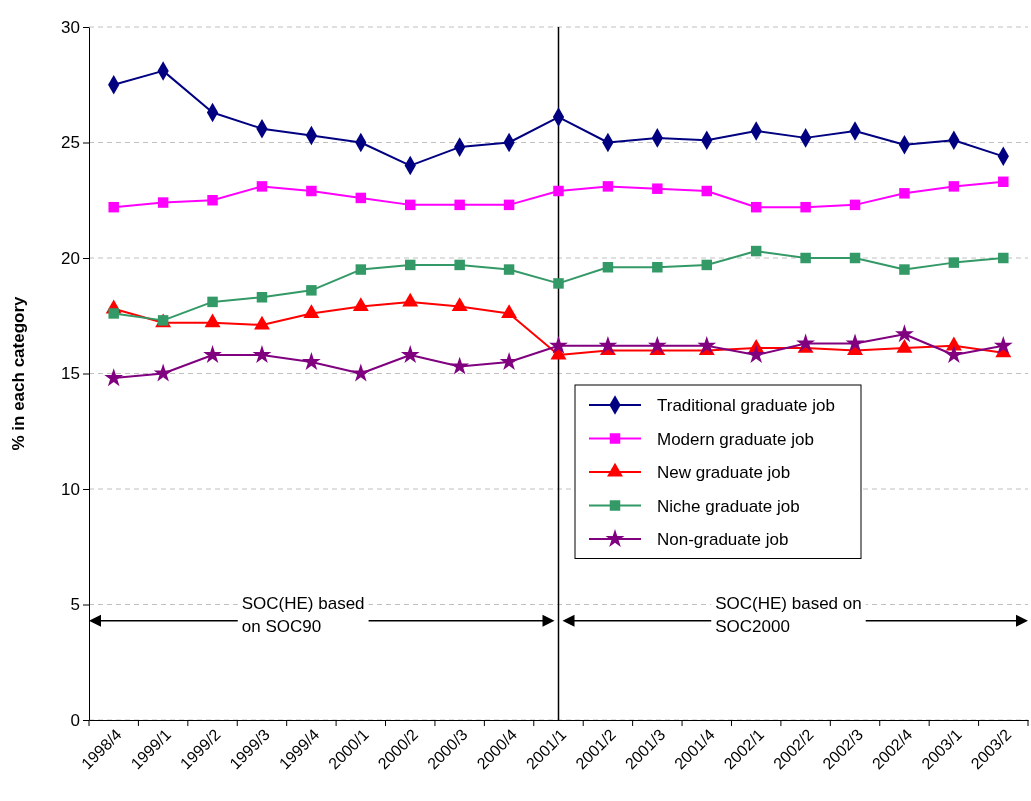 The image size is (1031, 801). Describe the element at coordinates (788, 614) in the screenshot. I see `annotation: SOC(HE) based on SOC2000` at that location.